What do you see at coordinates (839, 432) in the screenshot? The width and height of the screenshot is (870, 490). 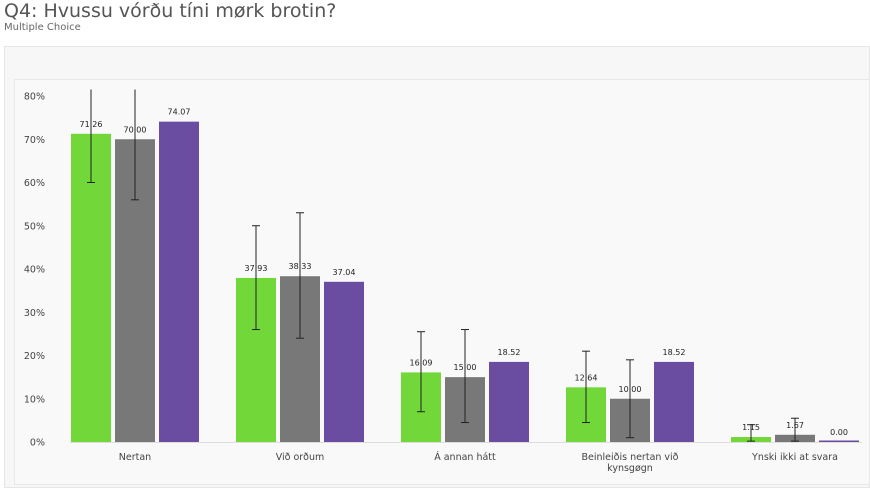 I see `data-label: 0.00` at bounding box center [839, 432].